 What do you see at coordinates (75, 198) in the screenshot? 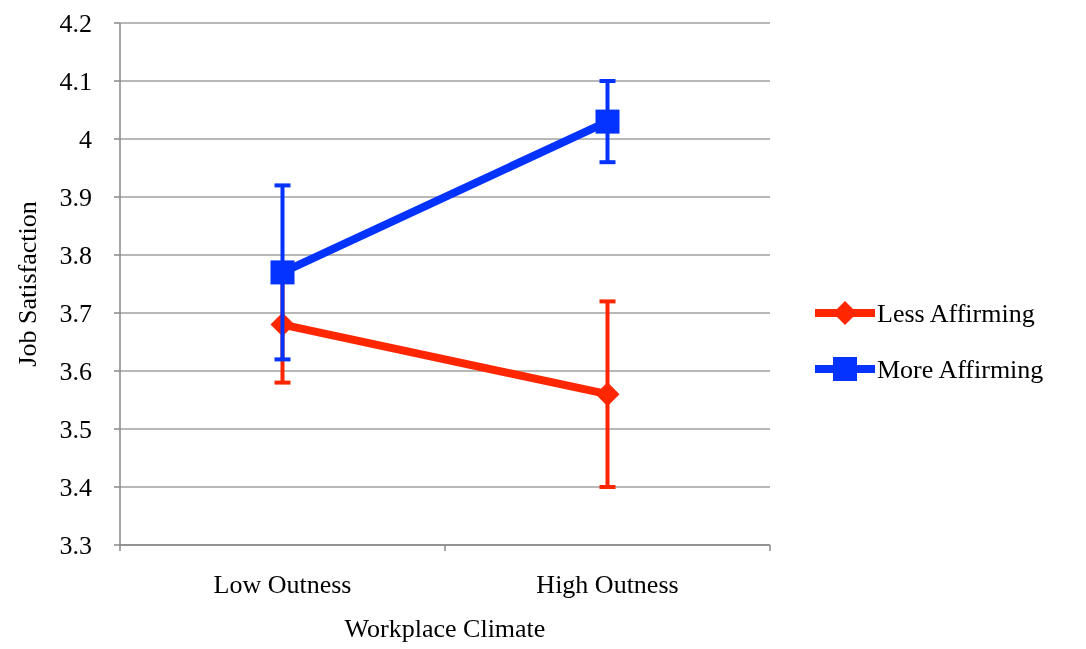
I see `y-tick-label: 3.9` at bounding box center [75, 198].